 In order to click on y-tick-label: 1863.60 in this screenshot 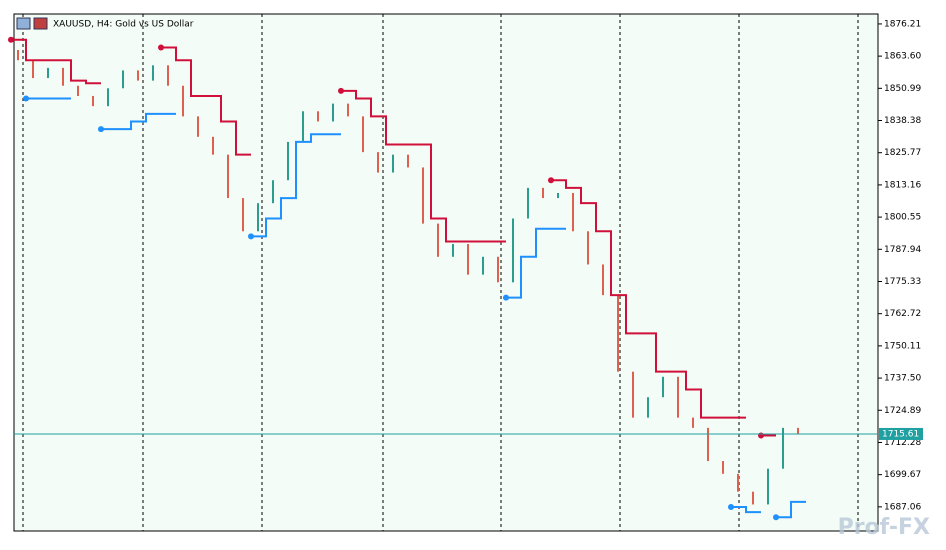, I will do `click(902, 57)`.